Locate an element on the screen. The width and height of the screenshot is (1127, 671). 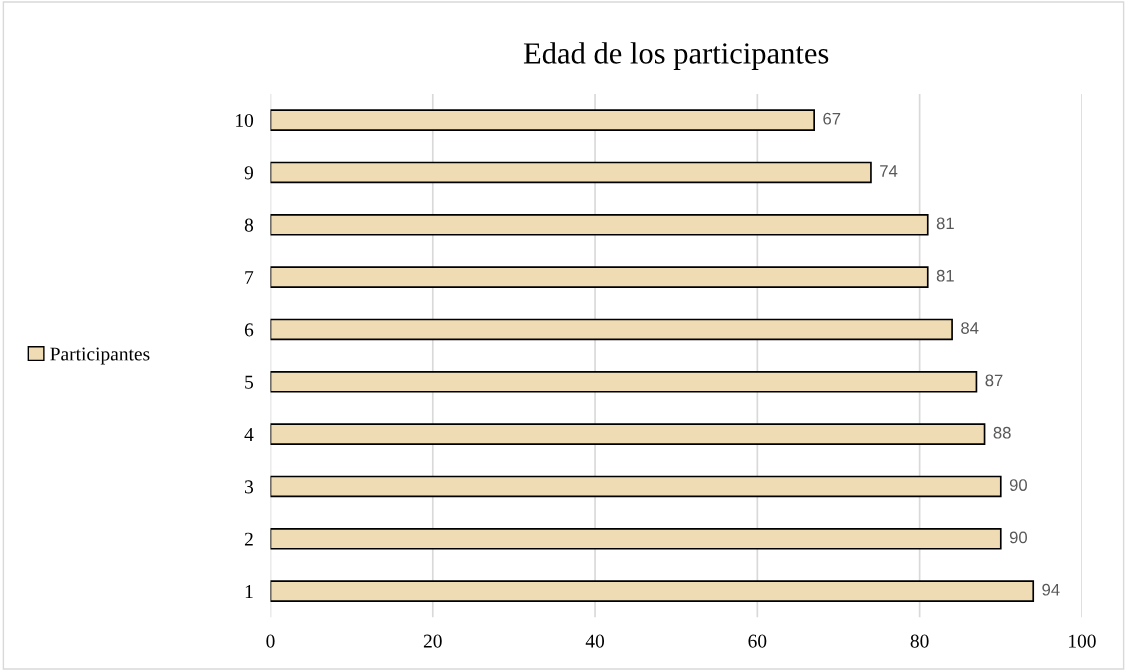
y-tick-label: 6 is located at coordinates (249, 330).